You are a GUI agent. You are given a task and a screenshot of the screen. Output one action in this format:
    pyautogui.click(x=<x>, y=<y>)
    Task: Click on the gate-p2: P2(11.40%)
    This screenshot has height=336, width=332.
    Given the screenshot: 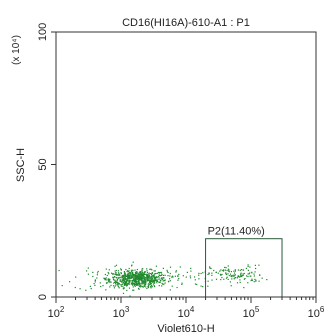 What is the action you would take?
    pyautogui.click(x=244, y=262)
    